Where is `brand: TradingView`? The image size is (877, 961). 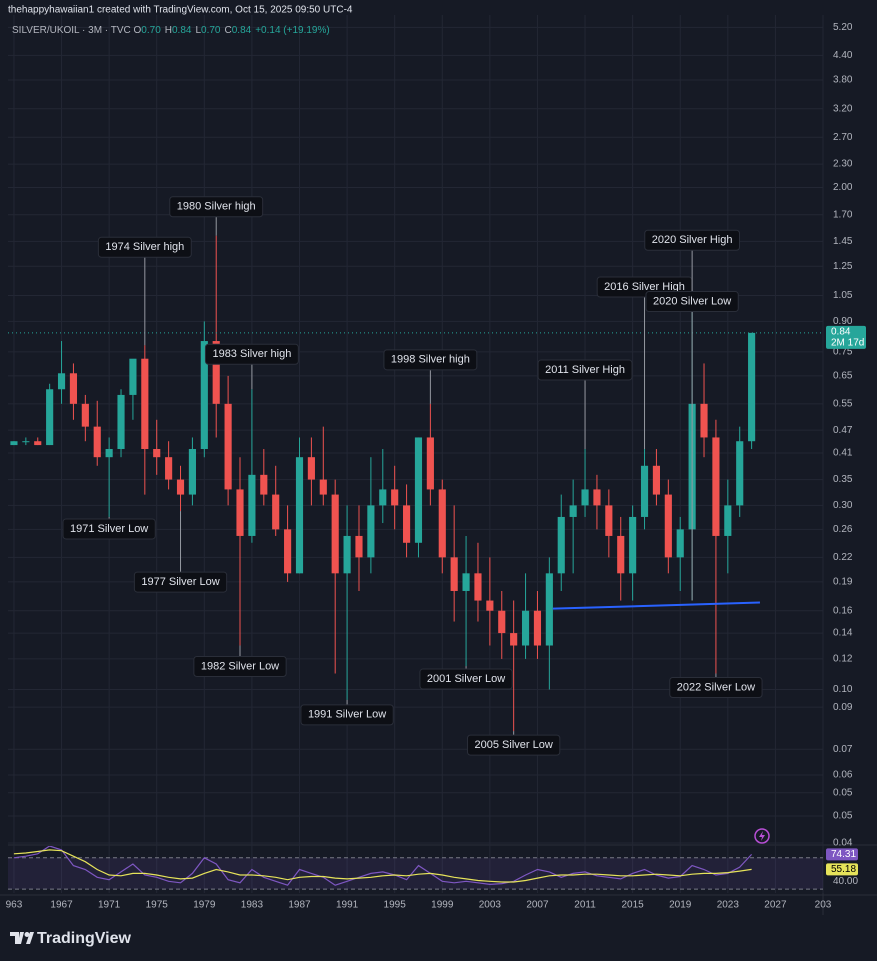 brand: TradingView is located at coordinates (71, 938).